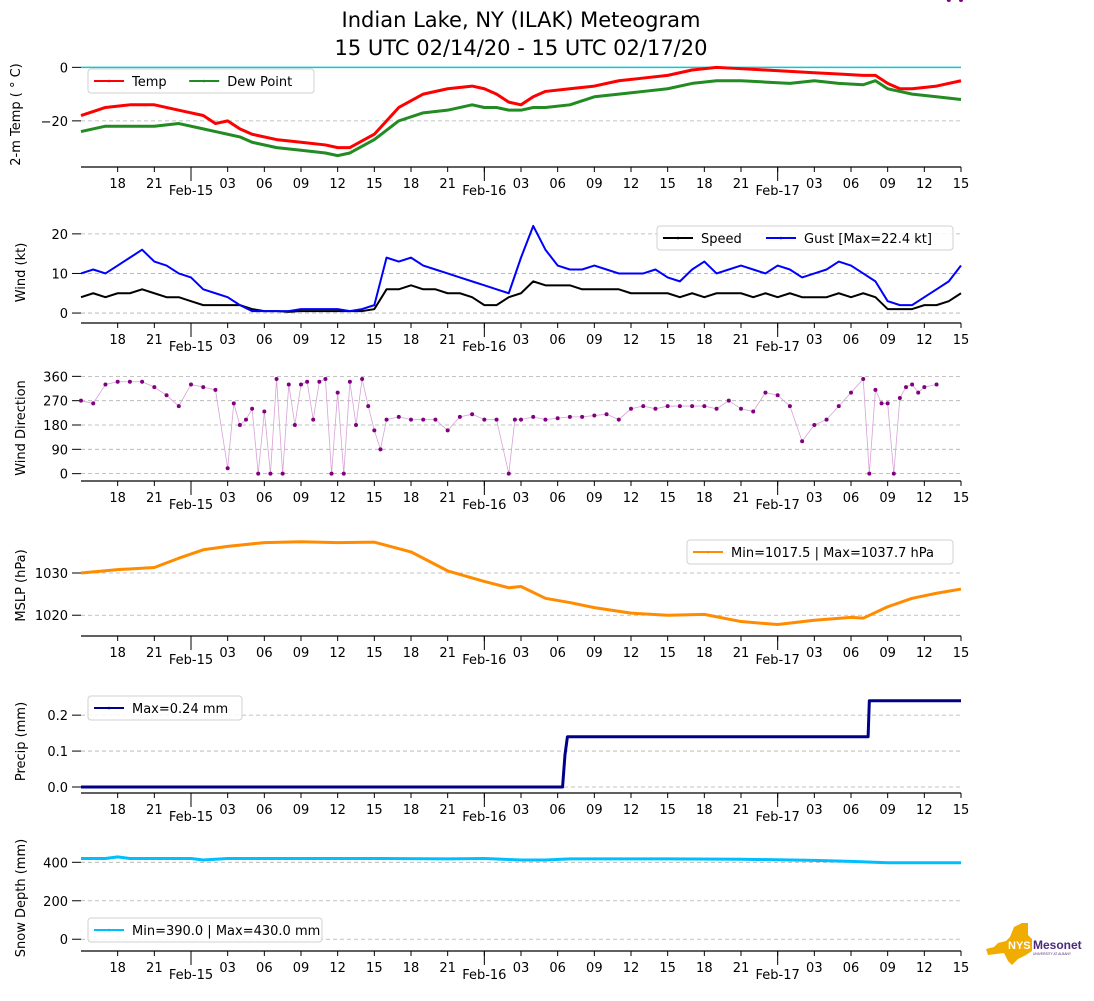 The image size is (1094, 1001). I want to click on legend-box, so click(205, 930).